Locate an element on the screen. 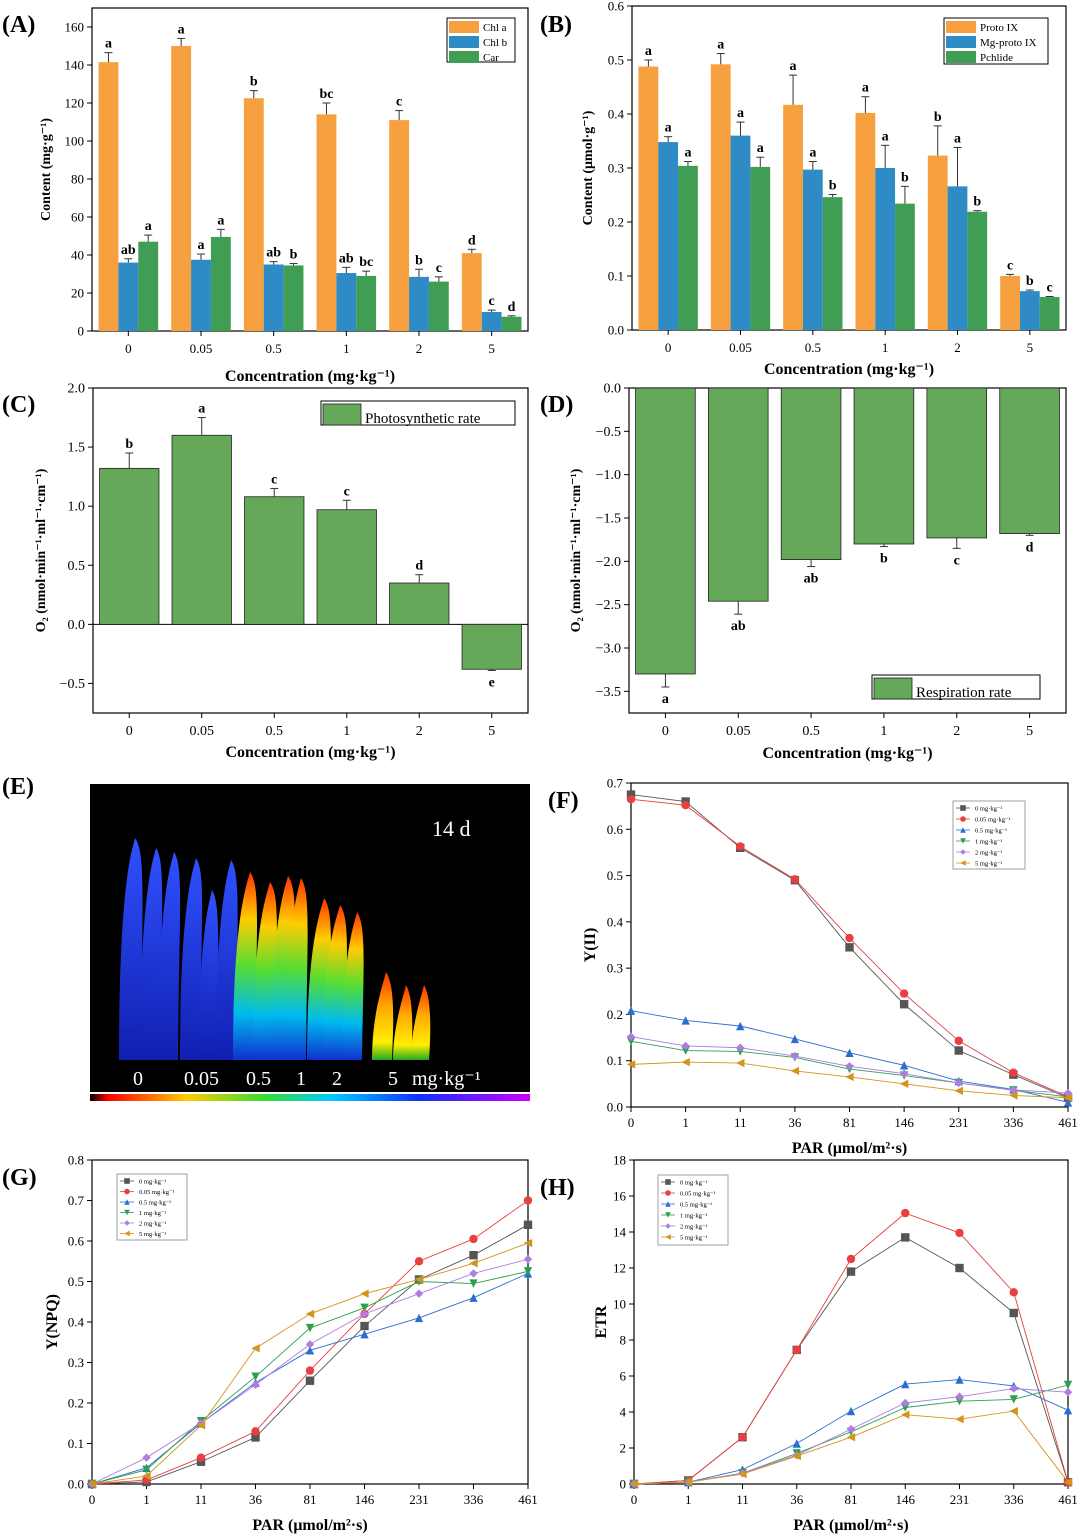 The height and width of the screenshot is (1535, 1080). legend-entry: 5 mg·kg⁻¹ is located at coordinates (152, 1234).